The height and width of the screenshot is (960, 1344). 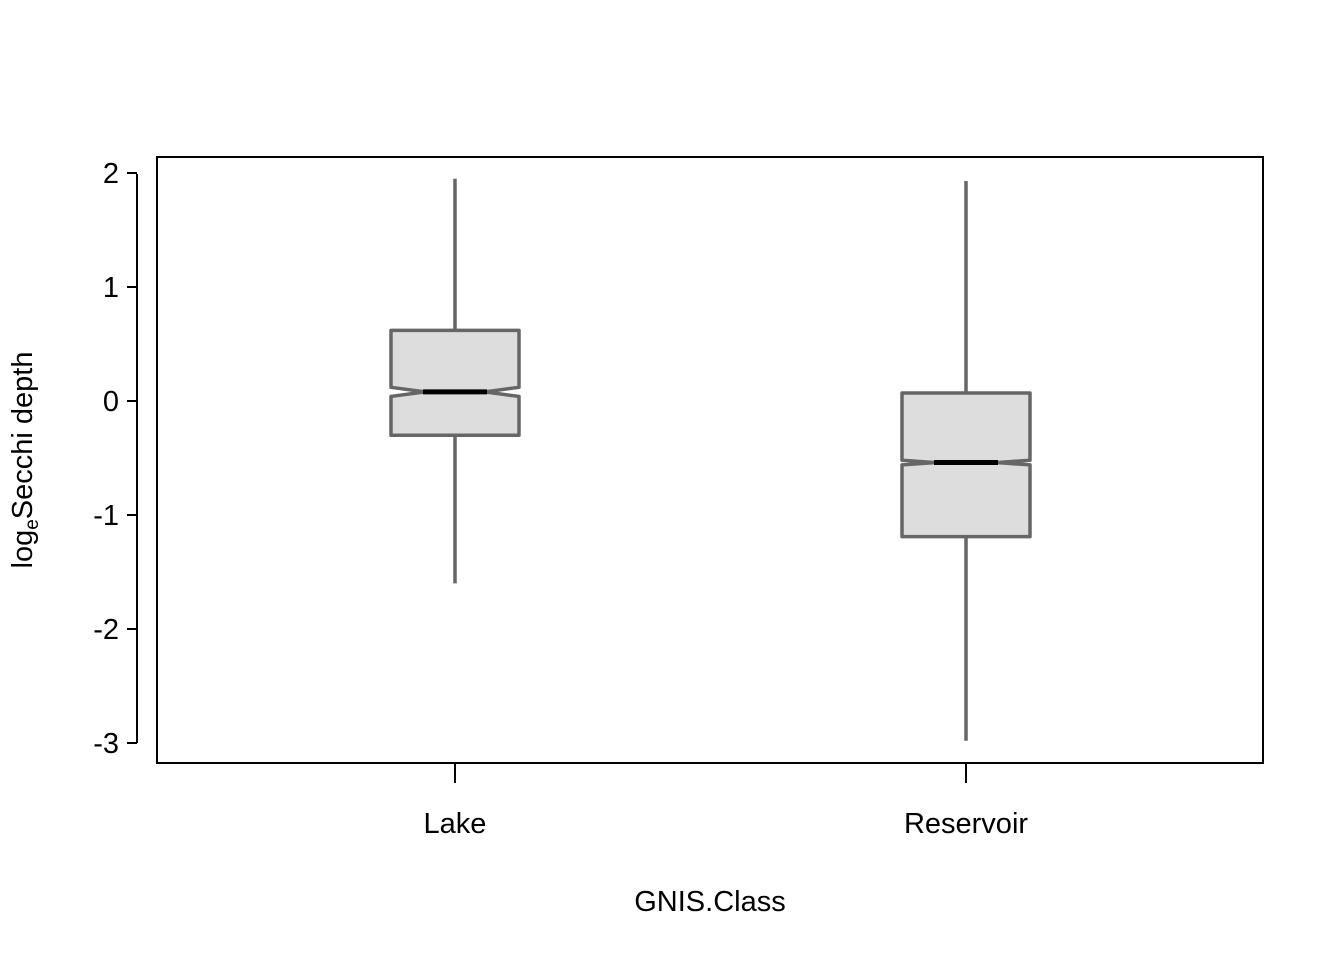 What do you see at coordinates (111, 174) in the screenshot?
I see `y-tick-label: 2` at bounding box center [111, 174].